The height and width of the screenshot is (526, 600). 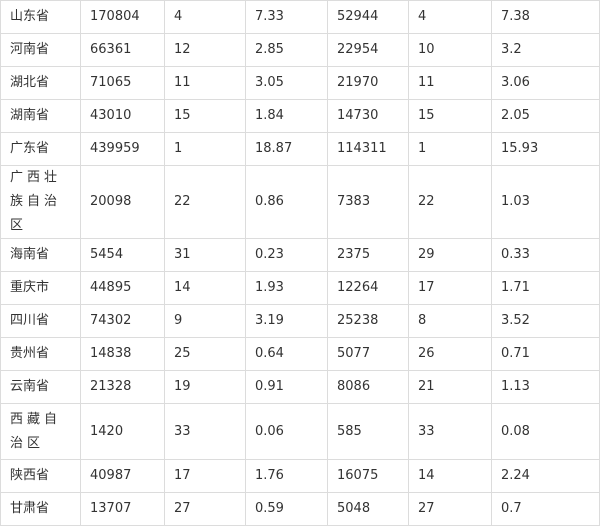 I want to click on value-a-cell: 14838, so click(x=122, y=354).